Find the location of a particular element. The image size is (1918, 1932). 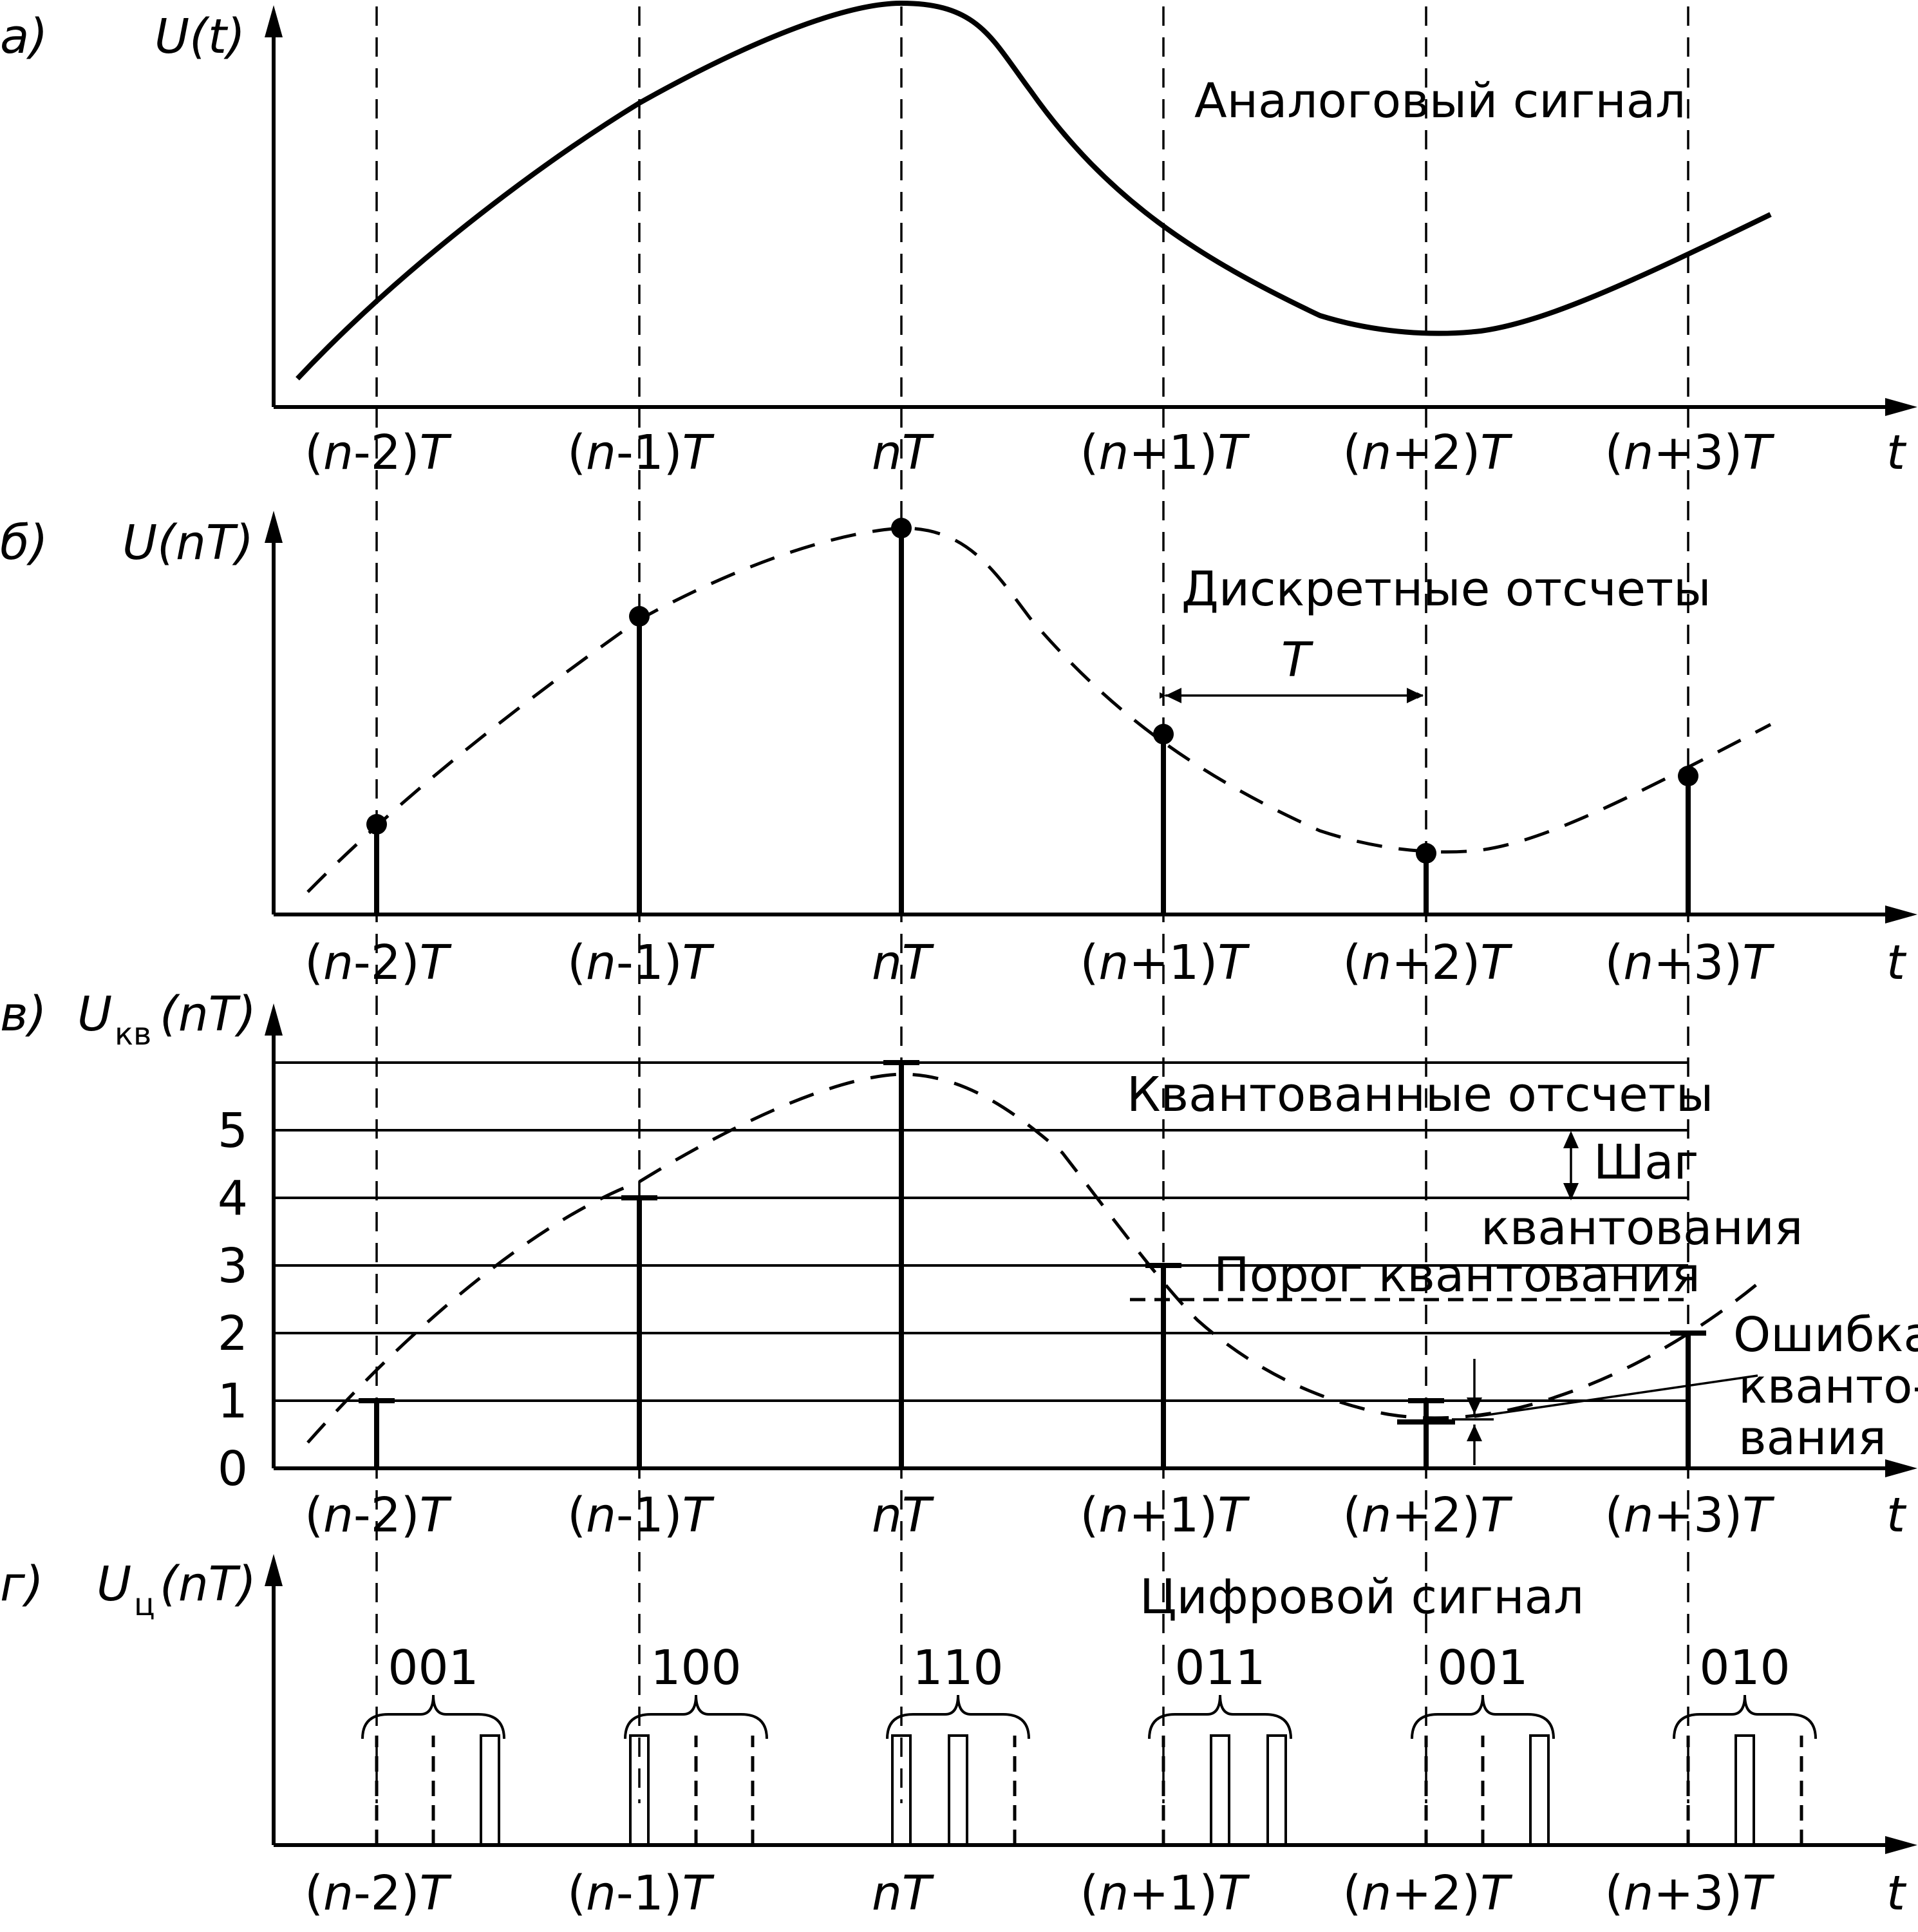

code-word: 011 is located at coordinates (1220, 1742).